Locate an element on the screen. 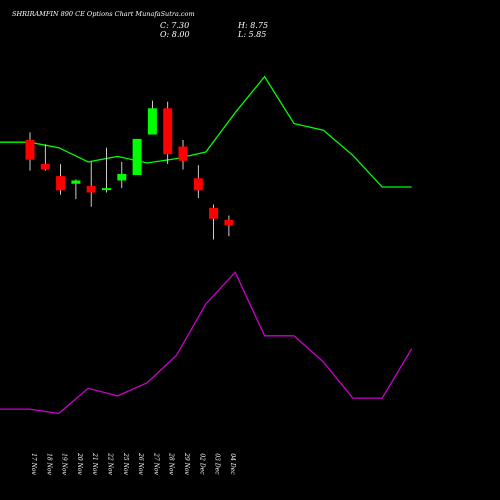  x-tick-label: 17 Nov is located at coordinates (33, 464).